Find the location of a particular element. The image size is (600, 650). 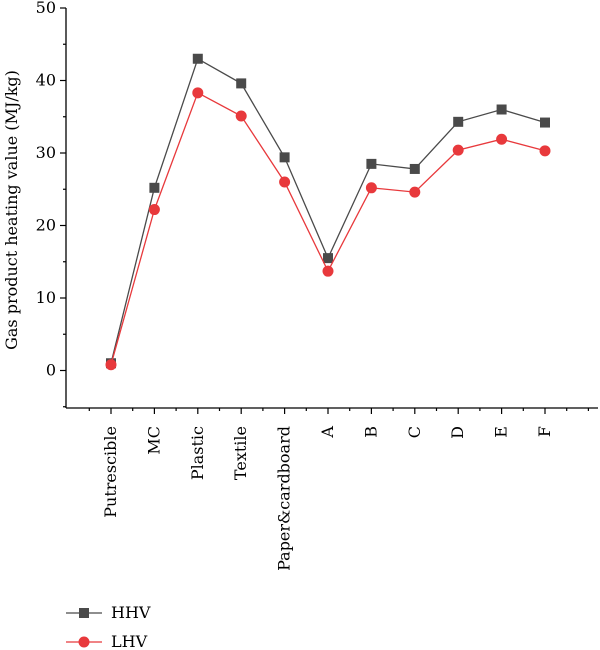

y-tick-label: 20 is located at coordinates (46, 225).